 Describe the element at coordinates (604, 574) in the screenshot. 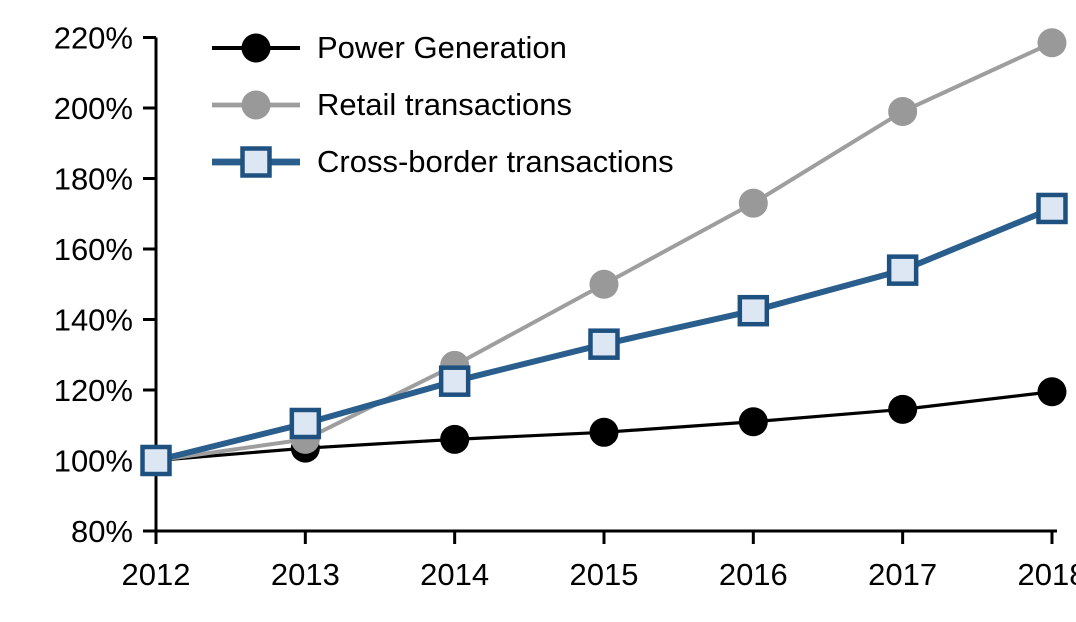

I see `x-tick-label: 2015` at that location.